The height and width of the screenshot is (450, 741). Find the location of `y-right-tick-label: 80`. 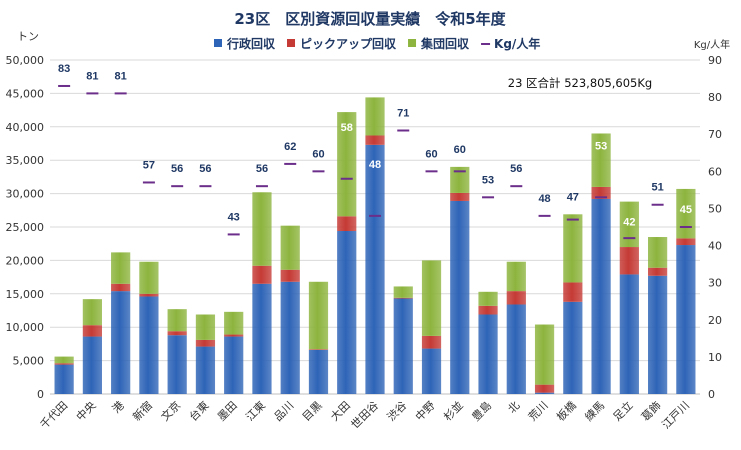

y-right-tick-label: 80 is located at coordinates (715, 97).